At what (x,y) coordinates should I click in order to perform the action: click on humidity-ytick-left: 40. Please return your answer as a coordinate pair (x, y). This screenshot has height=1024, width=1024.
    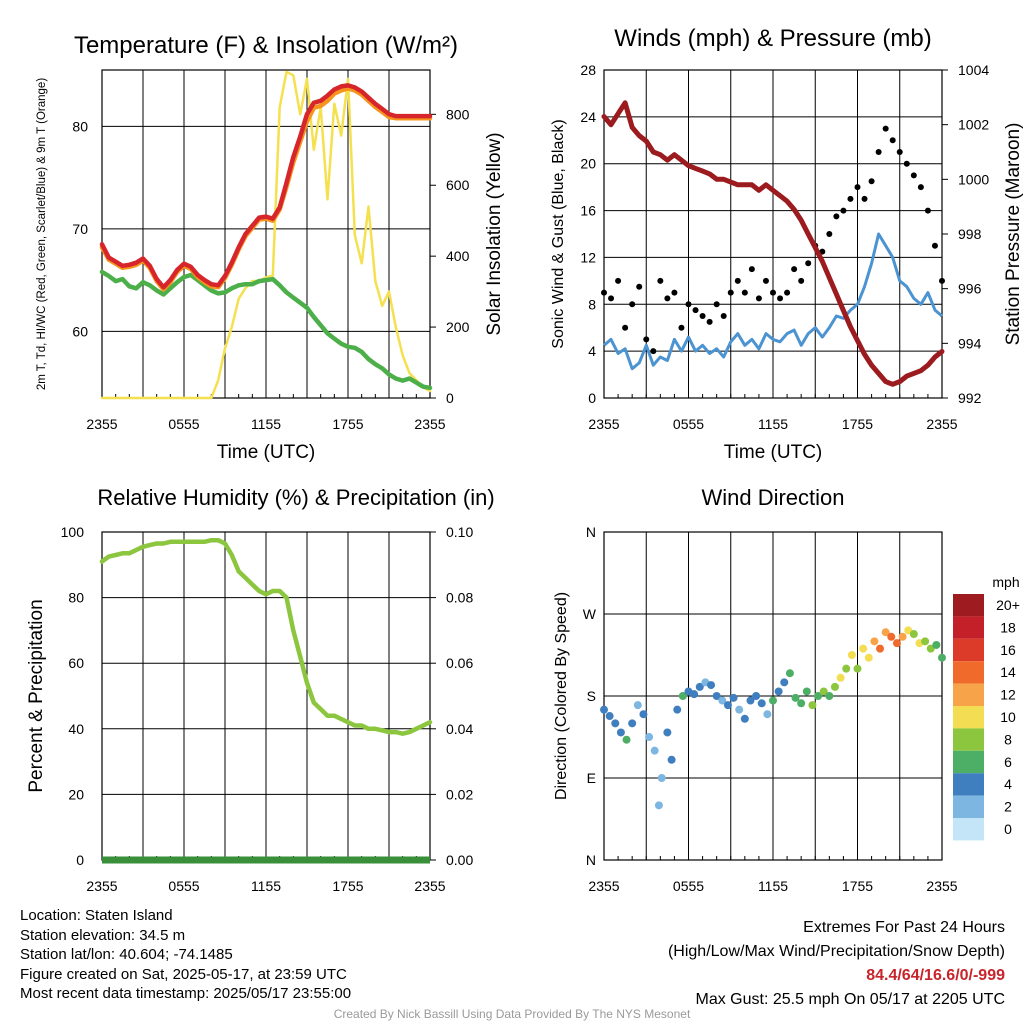
    Looking at the image, I should click on (76, 729).